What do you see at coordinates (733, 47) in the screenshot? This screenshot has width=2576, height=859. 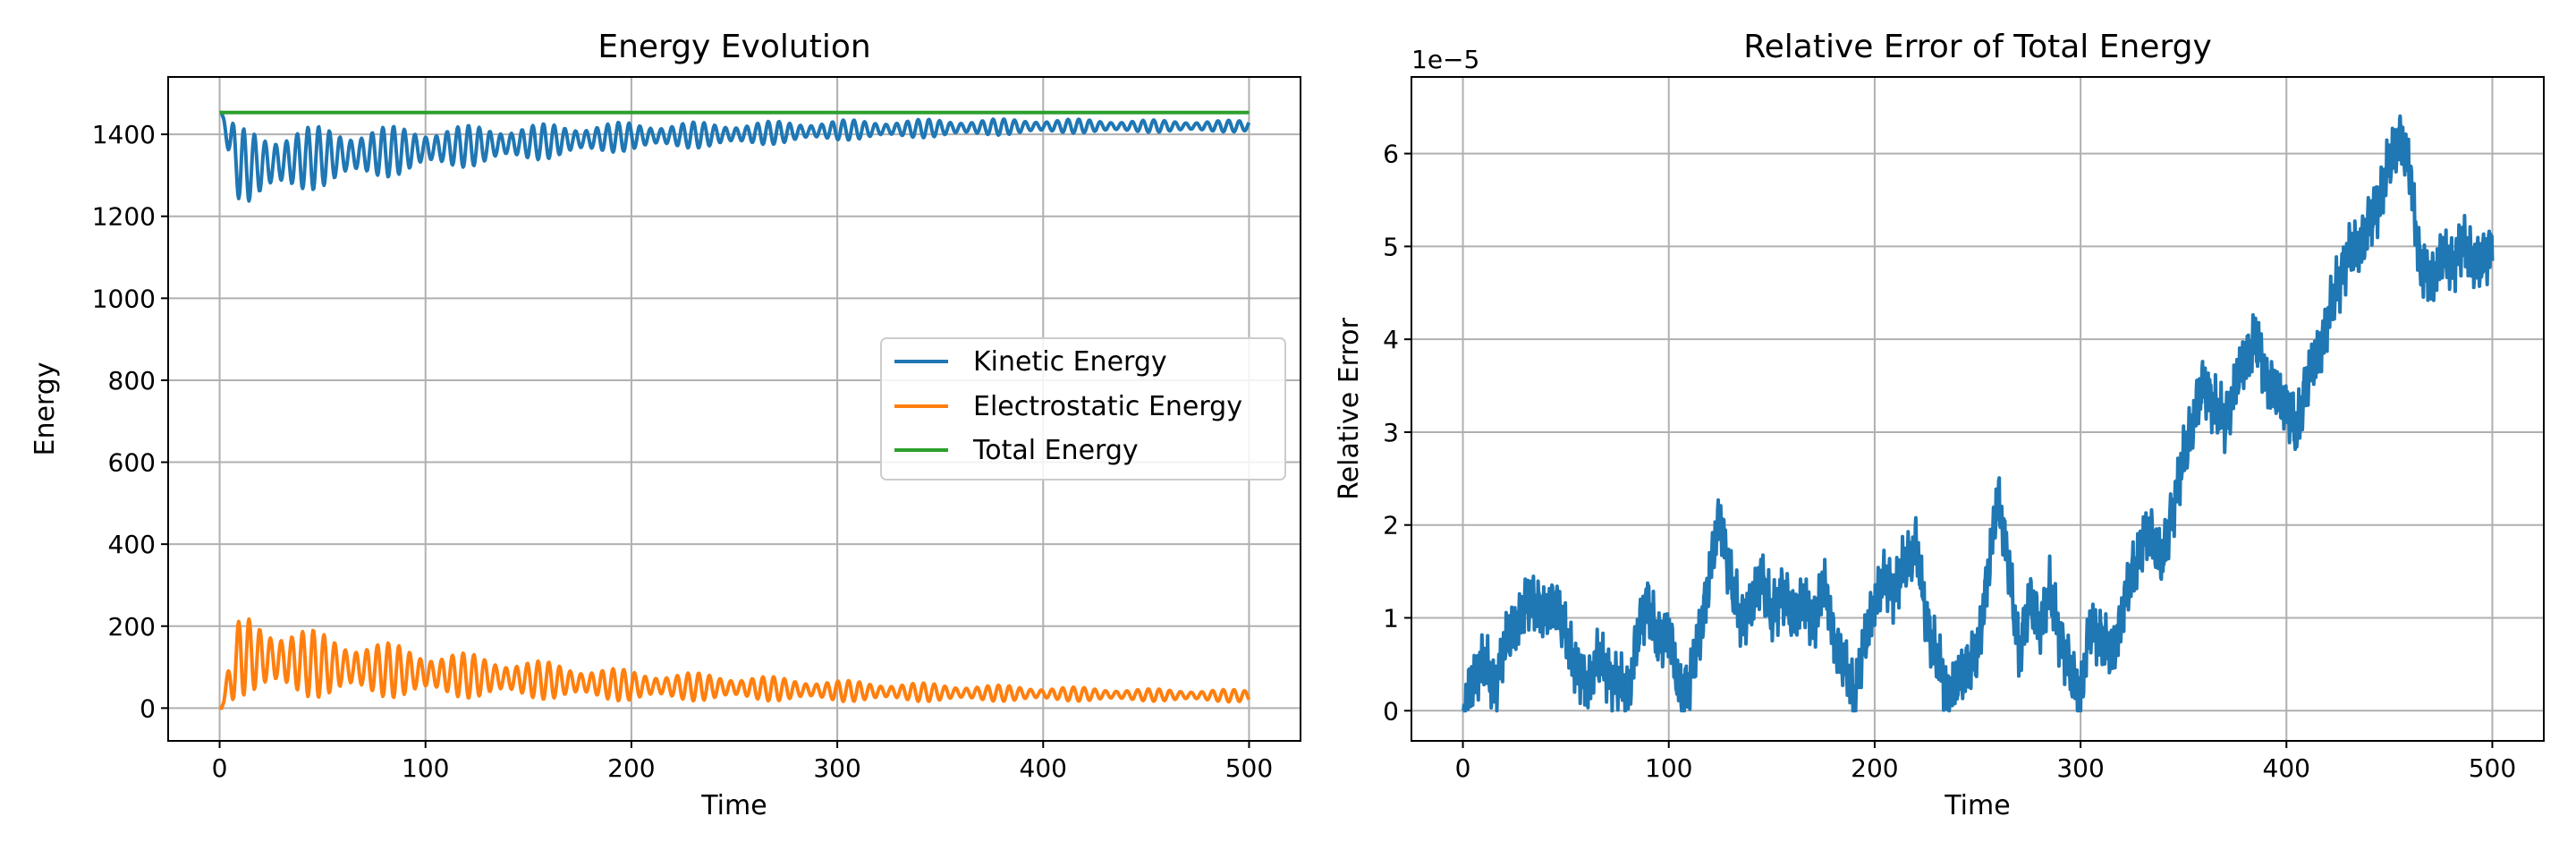 I see `energy-chart-title: Energy Evolution` at bounding box center [733, 47].